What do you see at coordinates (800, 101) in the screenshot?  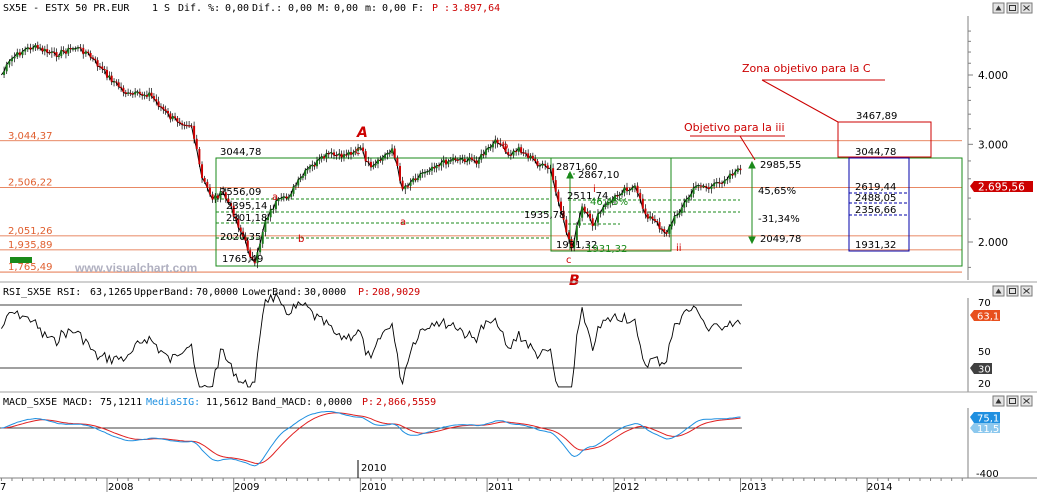 I see `zona-objetivo-leader-line` at bounding box center [800, 101].